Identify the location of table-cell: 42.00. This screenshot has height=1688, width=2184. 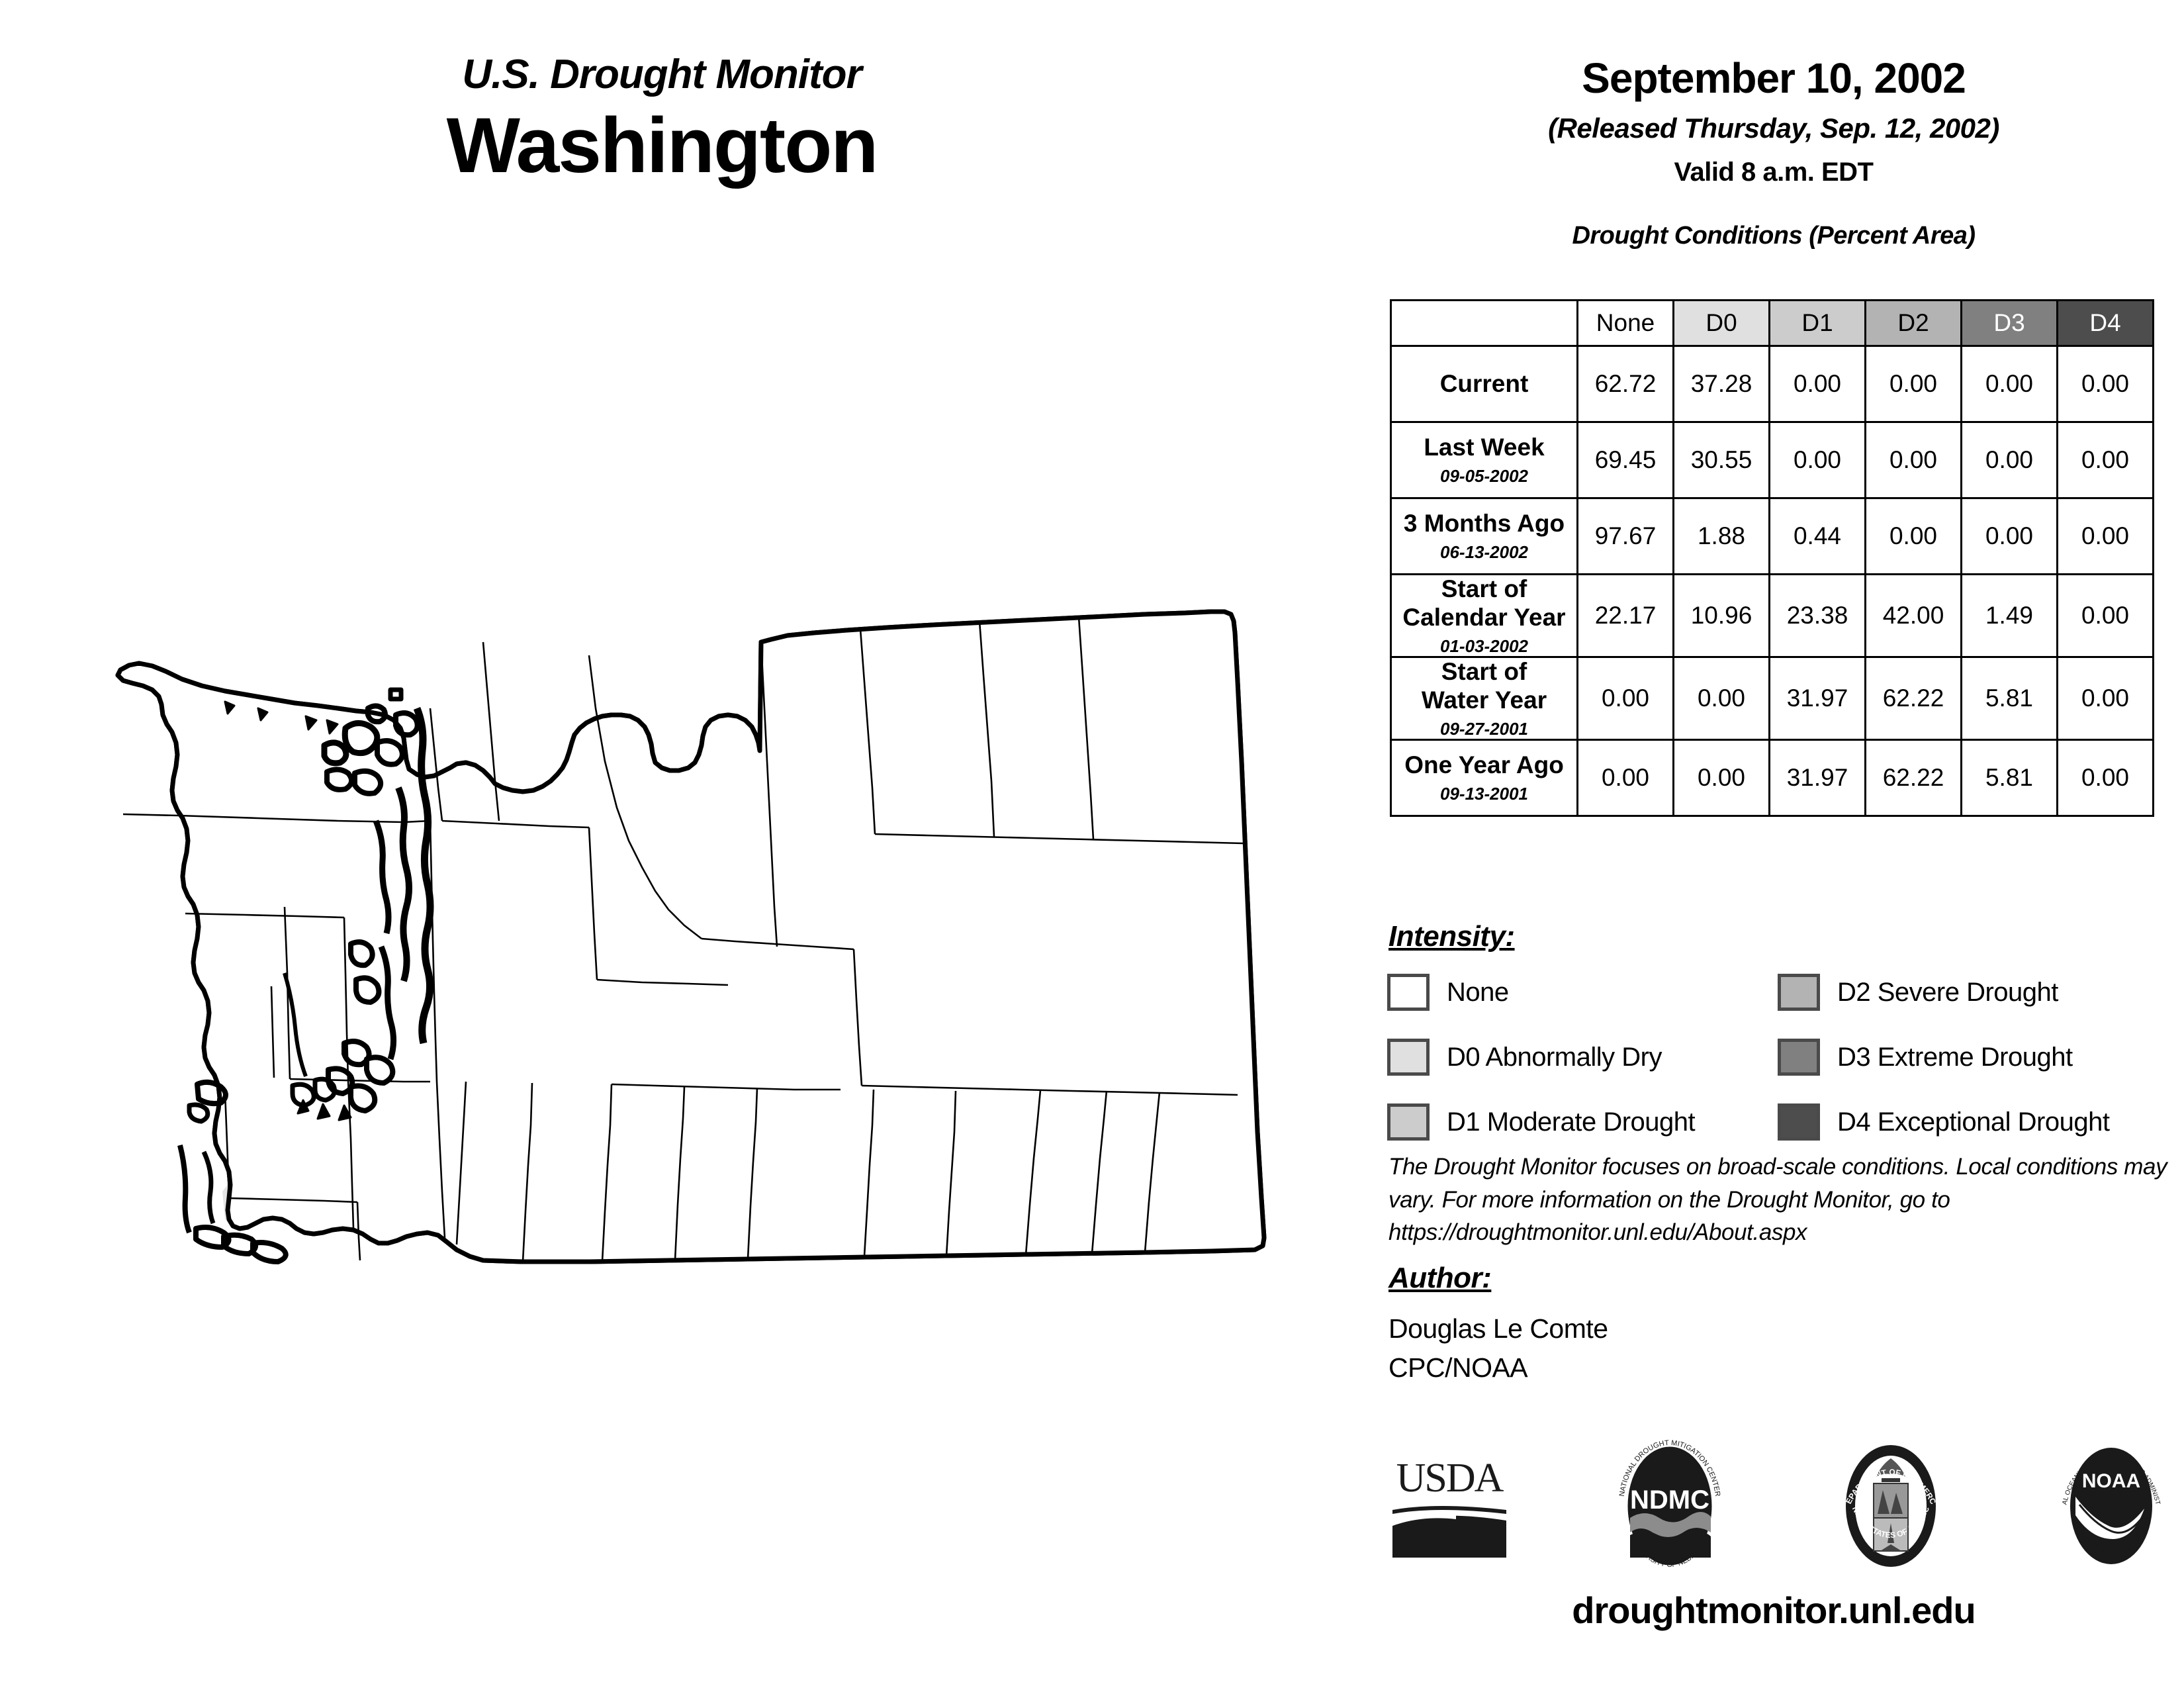
(1913, 615).